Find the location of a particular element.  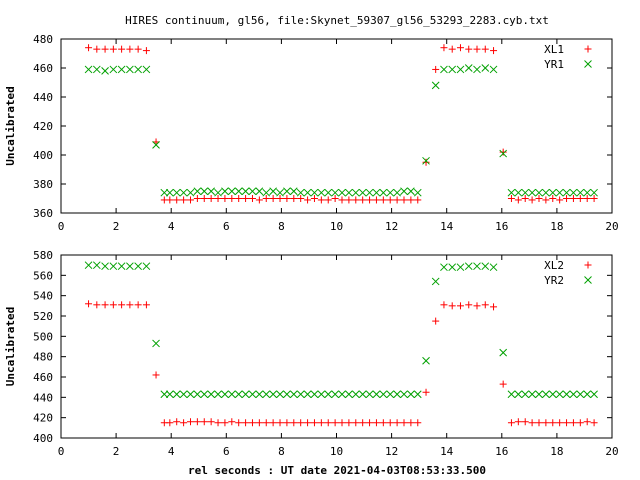

x-tick-label: 4 is located at coordinates (171, 451).